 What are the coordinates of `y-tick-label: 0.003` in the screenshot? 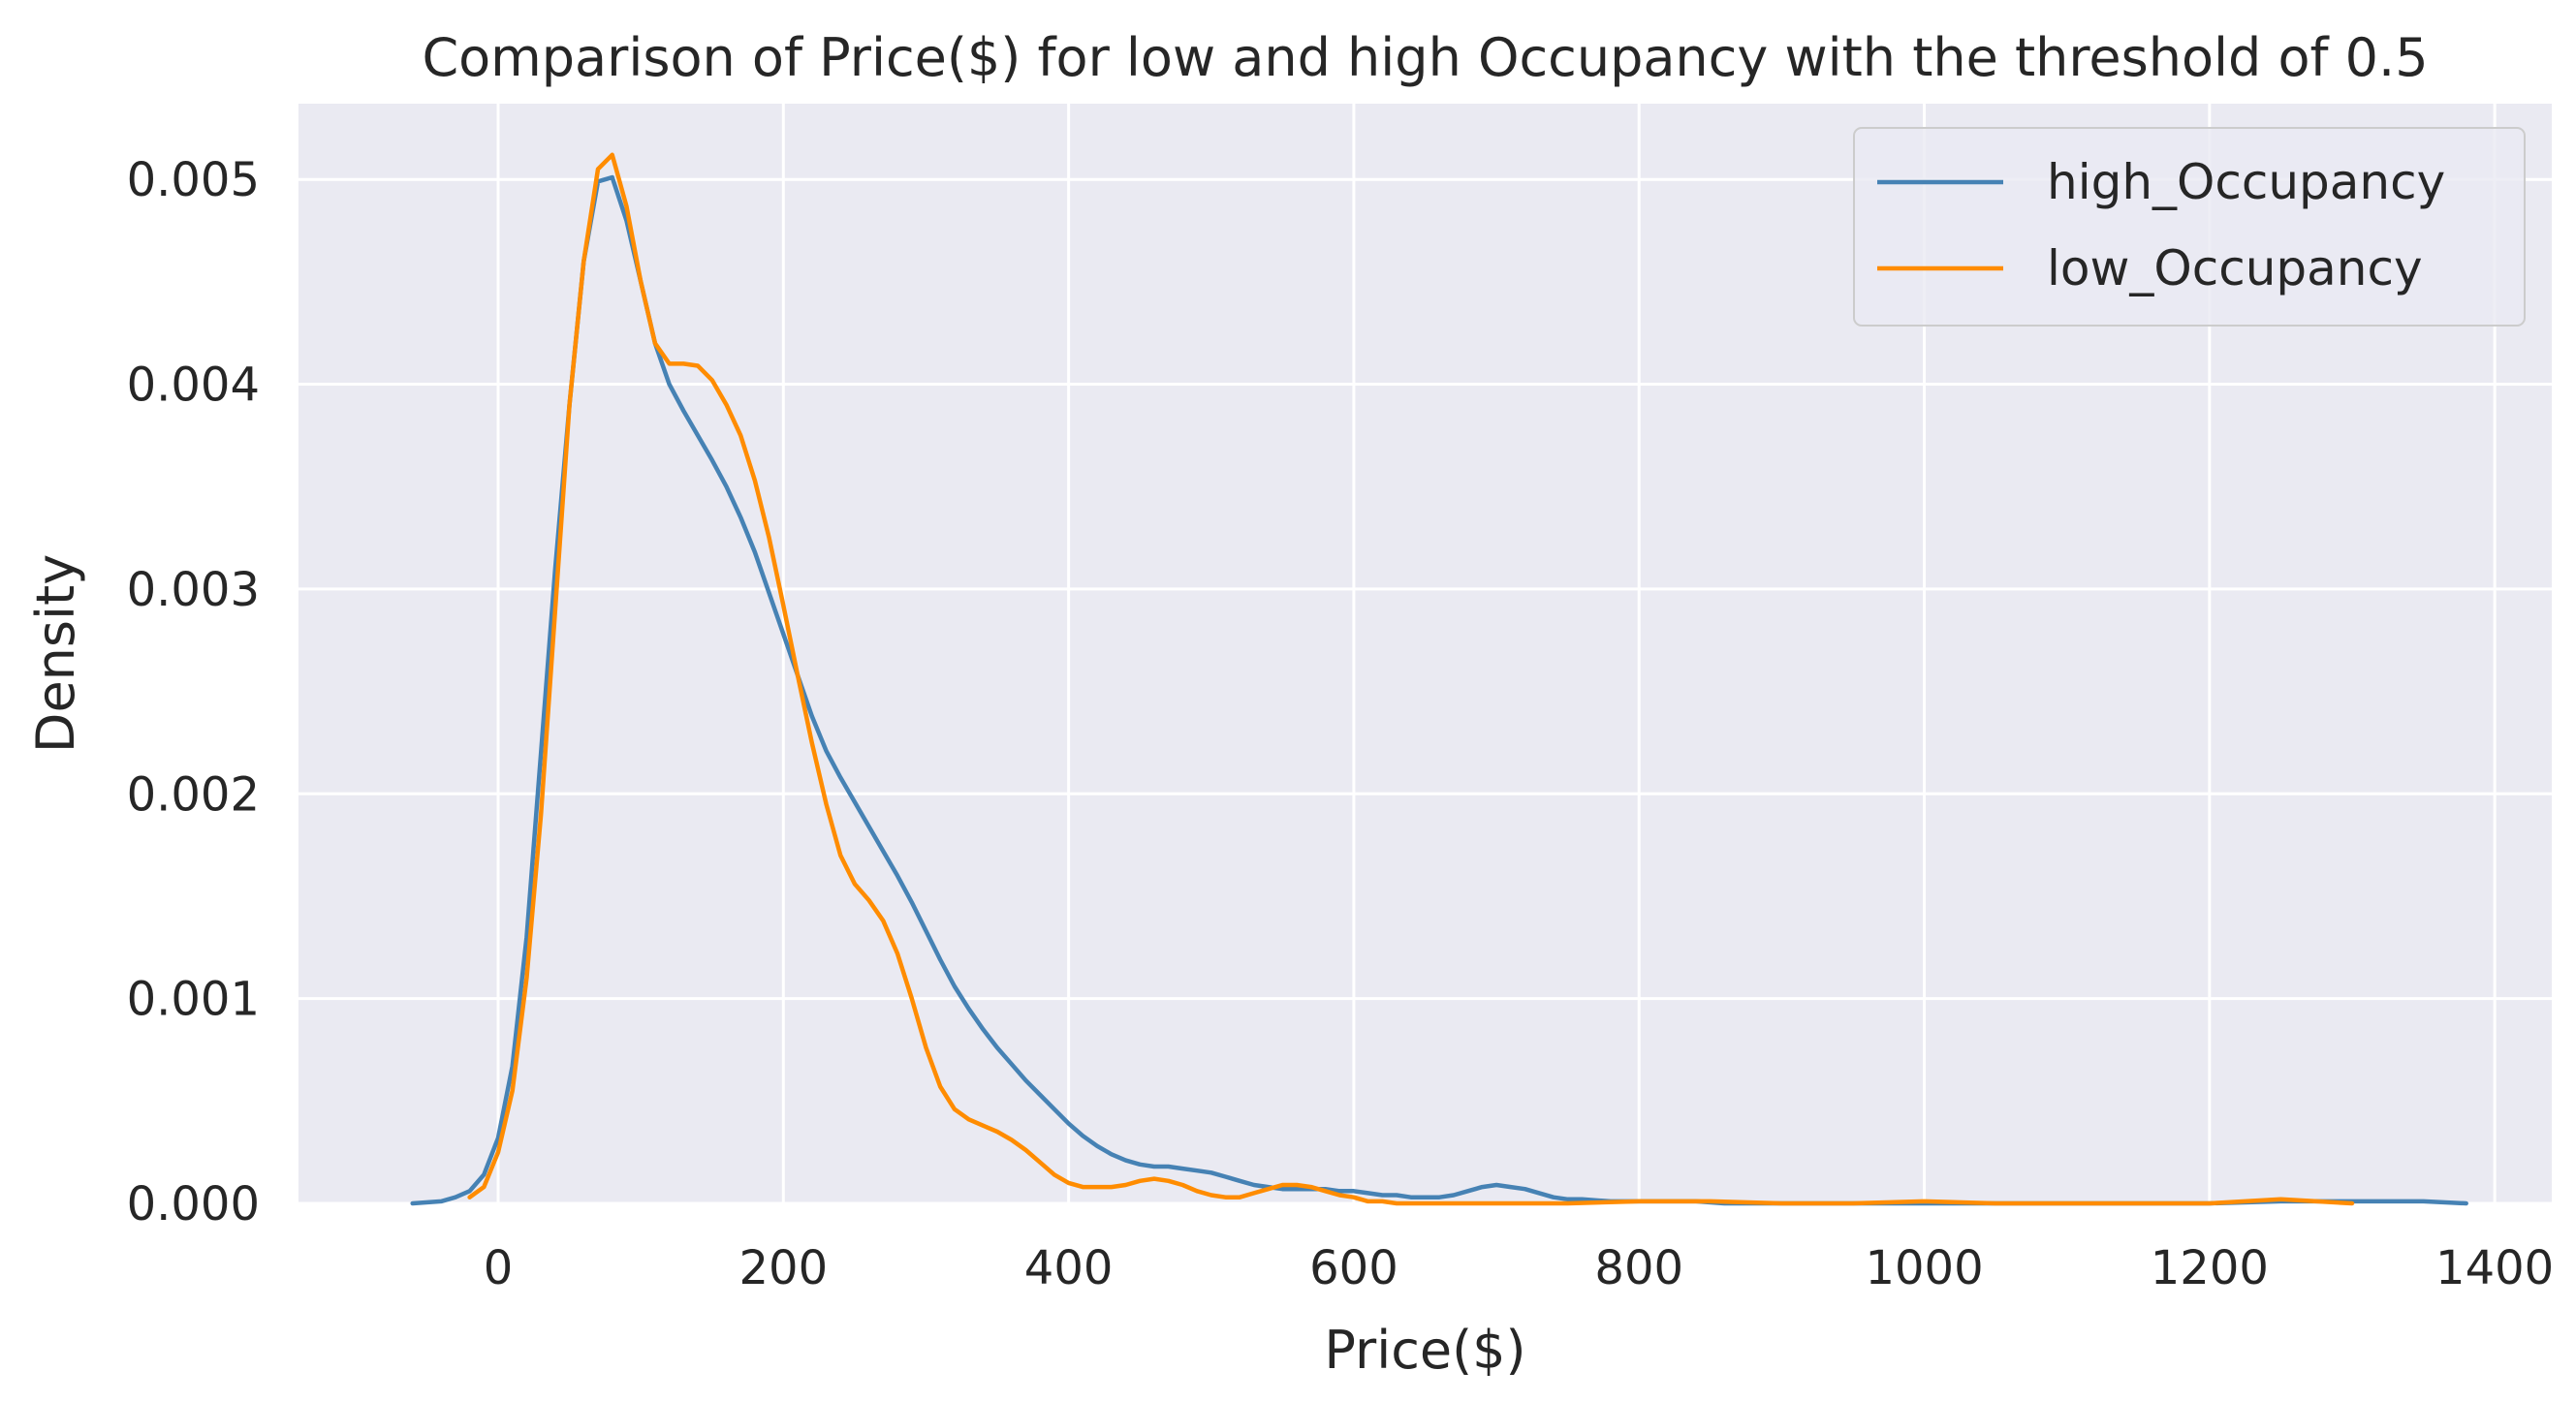 It's located at (193, 590).